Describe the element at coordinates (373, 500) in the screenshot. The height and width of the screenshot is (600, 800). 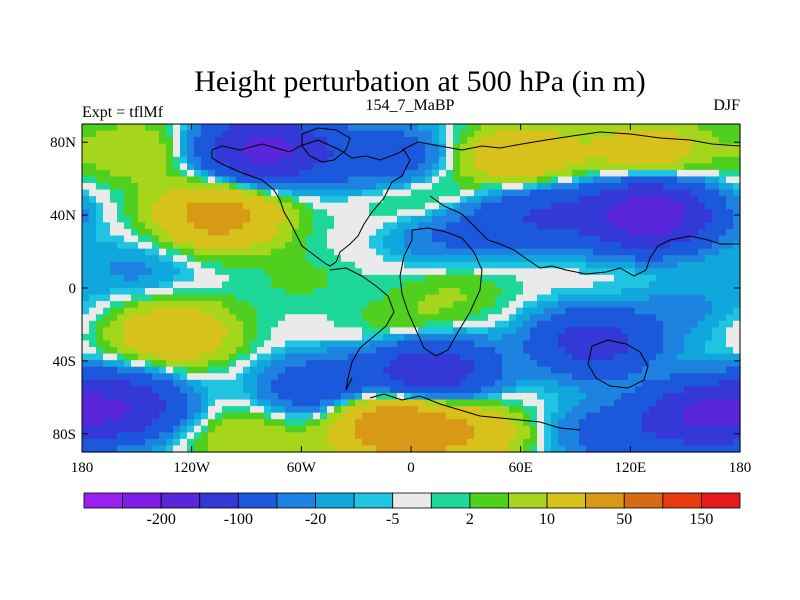
I see `colorbar-swatch` at that location.